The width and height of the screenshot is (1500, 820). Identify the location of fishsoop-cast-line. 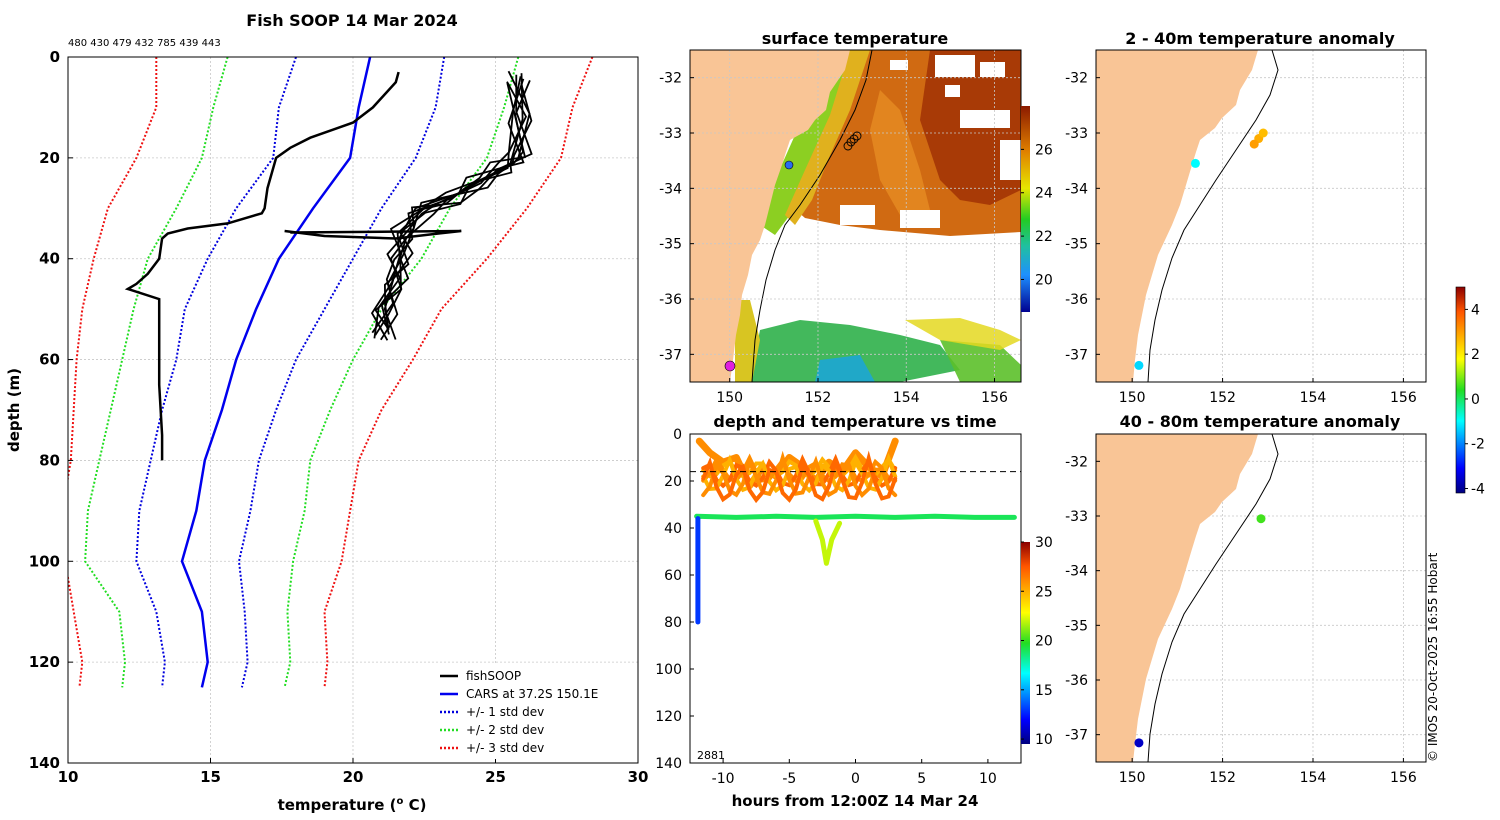
(373, 234).